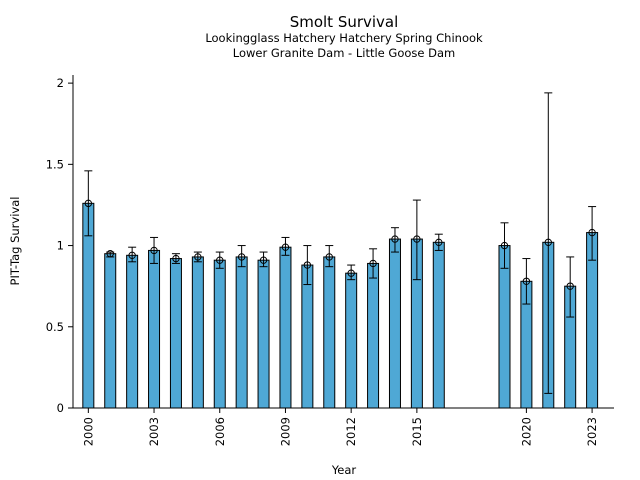 The height and width of the screenshot is (480, 640). I want to click on y-tick-label: 1, so click(60, 246).